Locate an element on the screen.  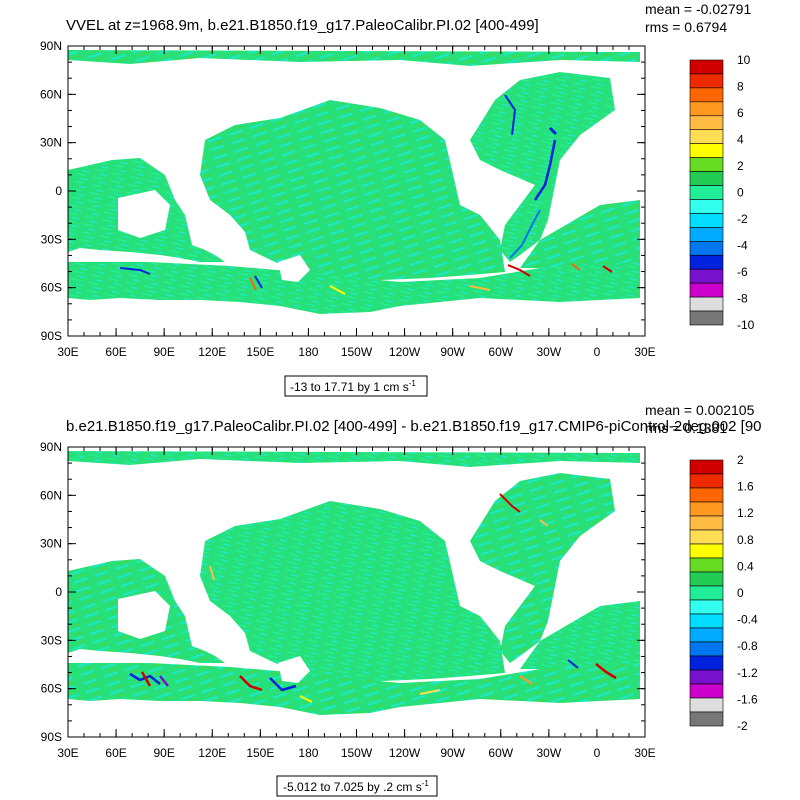
colorbar-label: -2 is located at coordinates (742, 219).